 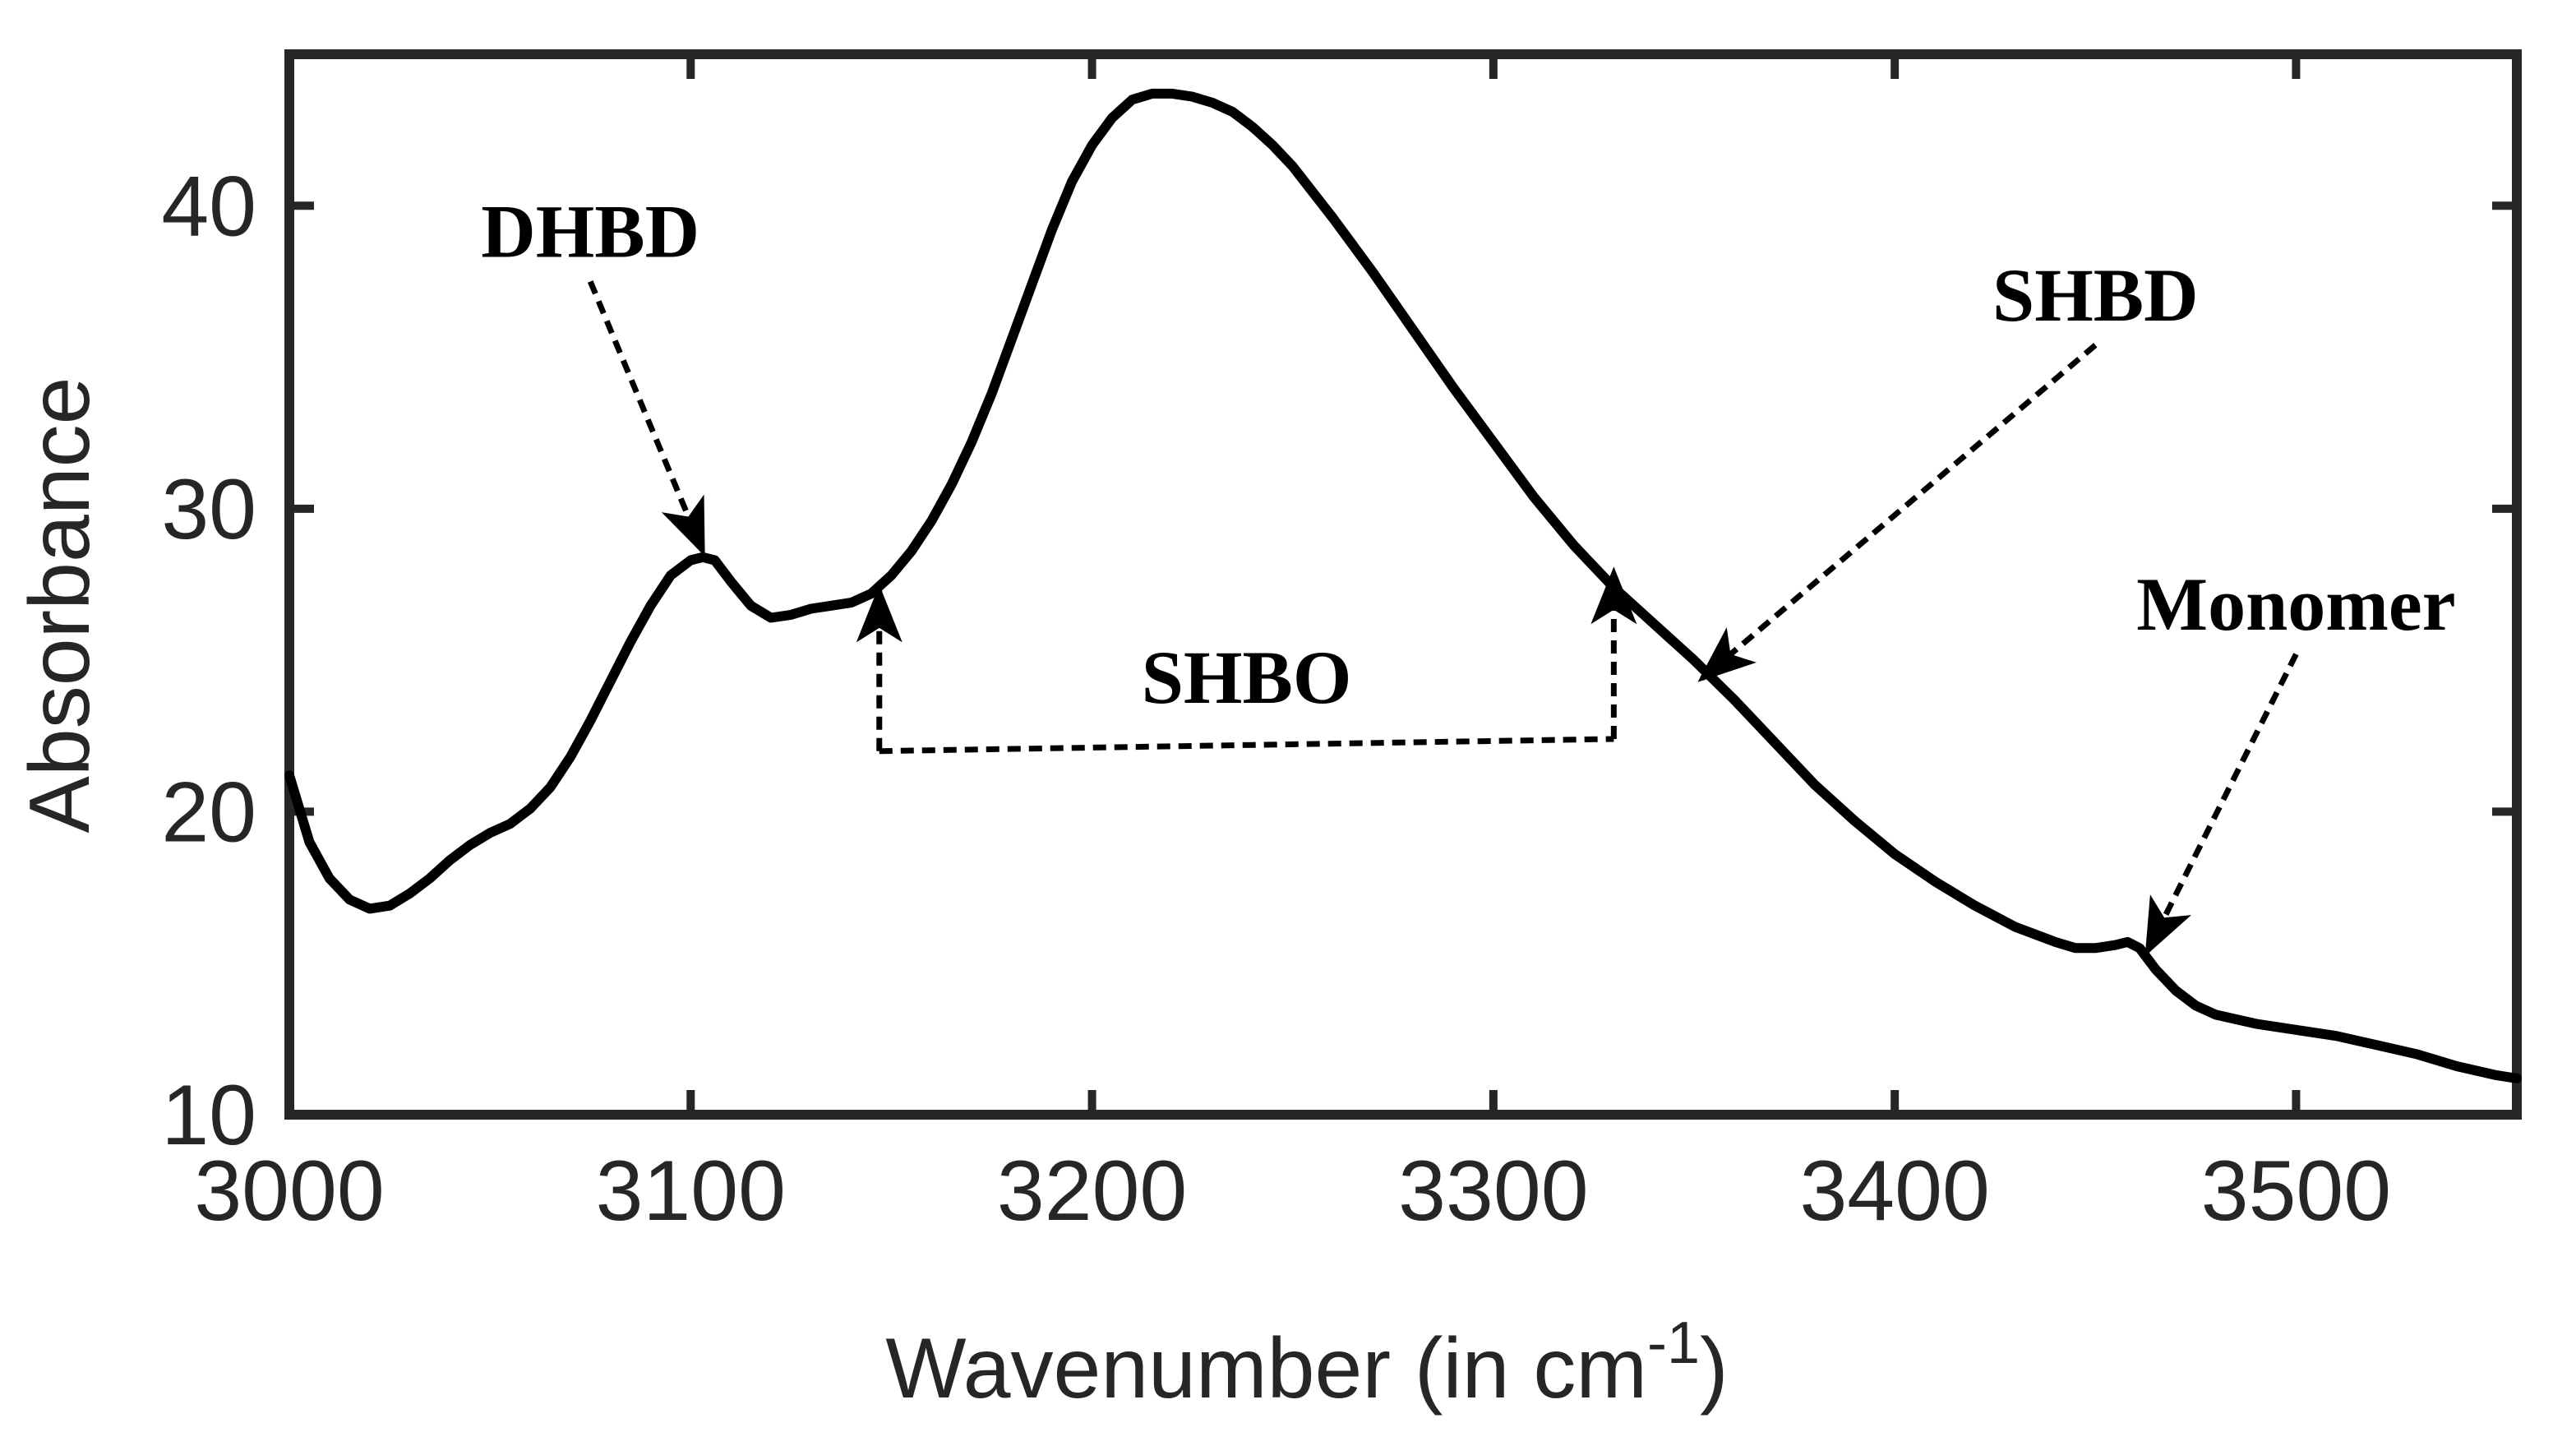 I want to click on x-tick-label: 3500, so click(x=2296, y=1191).